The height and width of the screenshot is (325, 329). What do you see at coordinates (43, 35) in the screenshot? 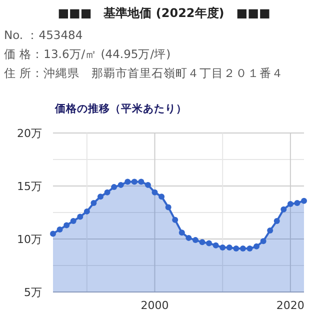
I see `annotation: No. ：453484` at bounding box center [43, 35].